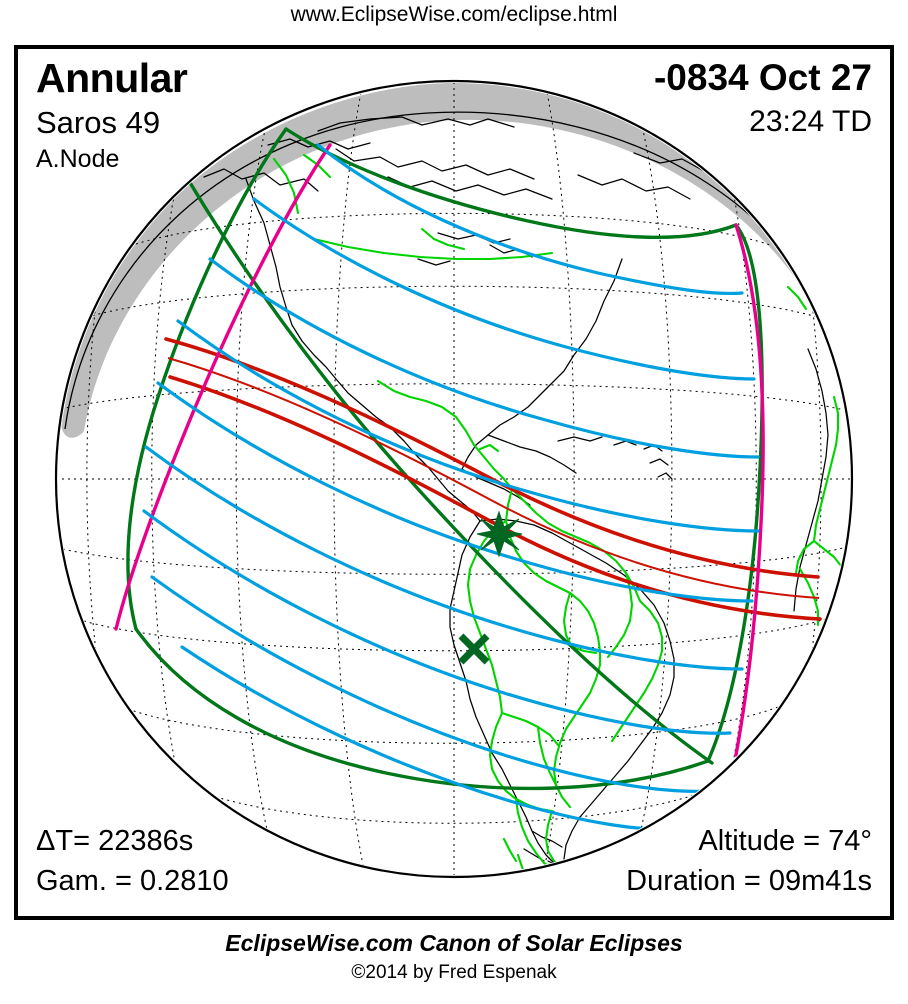  Describe the element at coordinates (132, 881) in the screenshot. I see `gamma-label: Gam. = 0.2810` at that location.